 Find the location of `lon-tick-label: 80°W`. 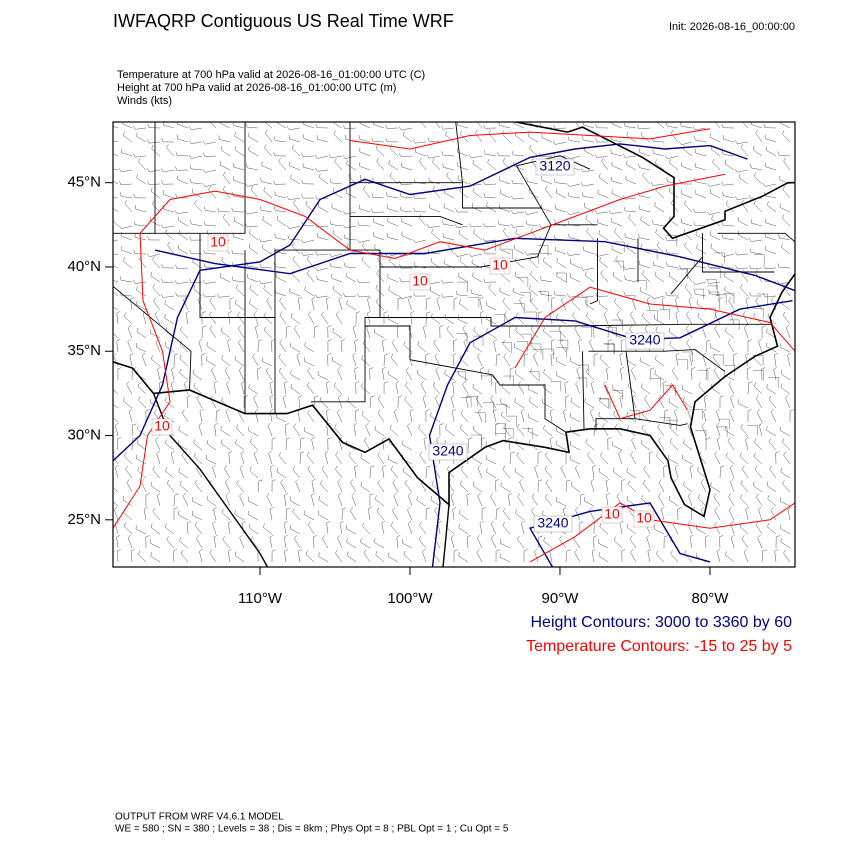

lon-tick-label: 80°W is located at coordinates (711, 598).